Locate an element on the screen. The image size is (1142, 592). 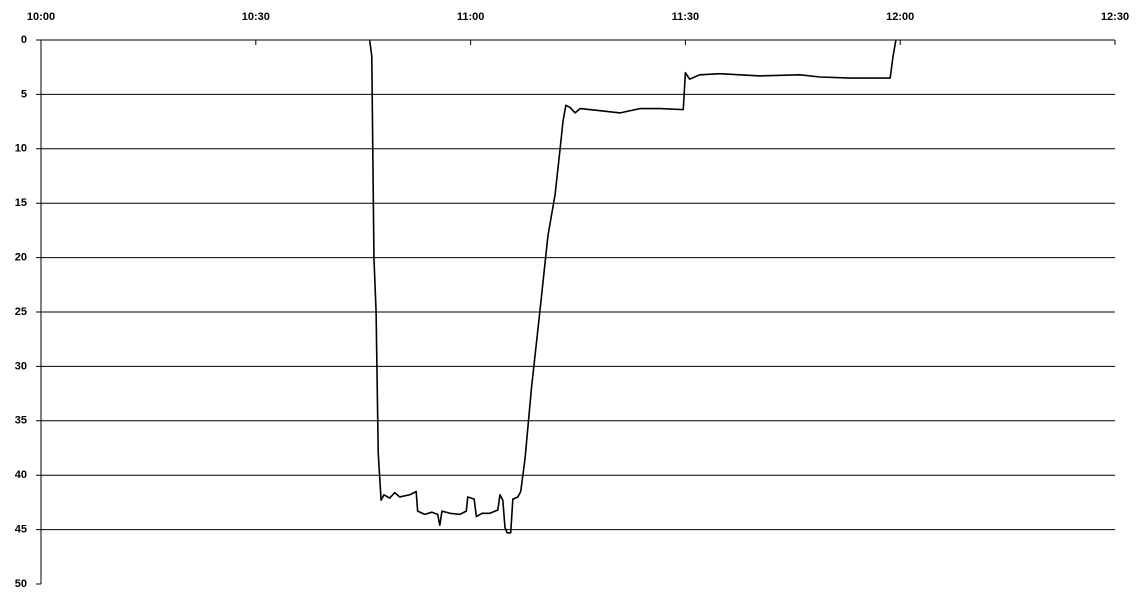
y-tick-label: 5 is located at coordinates (24, 94).